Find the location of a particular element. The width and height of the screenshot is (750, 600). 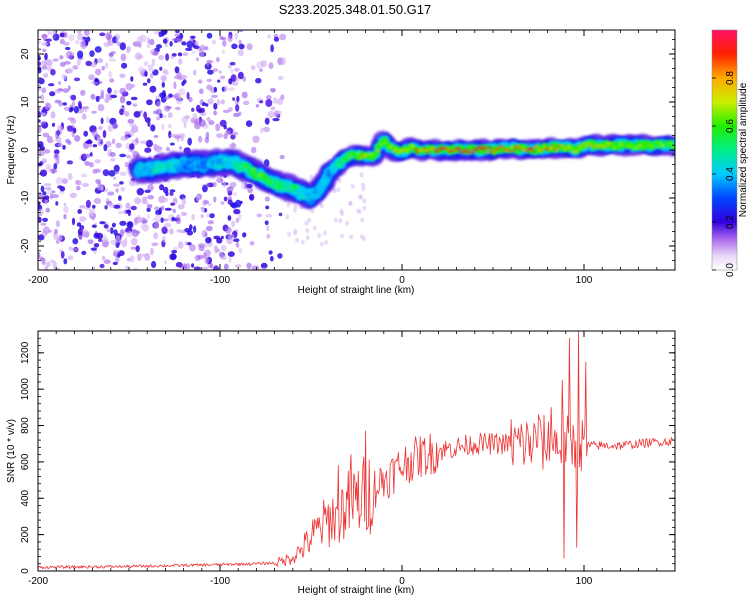

y-tick-label: -20 is located at coordinates (25, 245).